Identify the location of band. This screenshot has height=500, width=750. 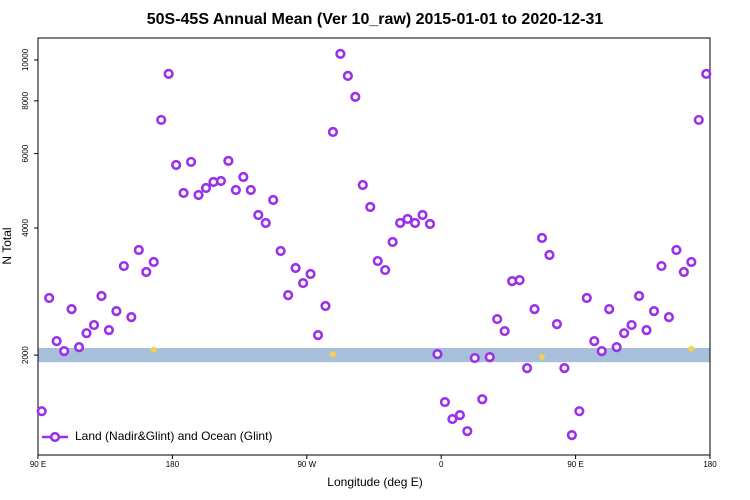
(374, 355).